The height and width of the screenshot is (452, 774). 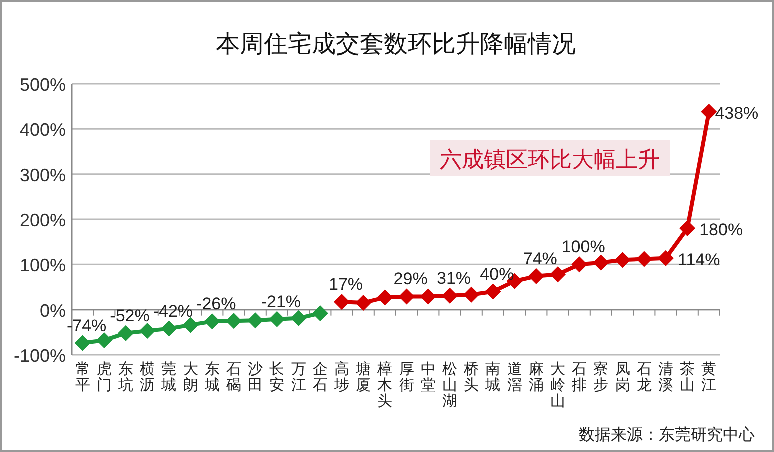 What do you see at coordinates (601, 377) in the screenshot?
I see `x-tick-label: 寮步` at bounding box center [601, 377].